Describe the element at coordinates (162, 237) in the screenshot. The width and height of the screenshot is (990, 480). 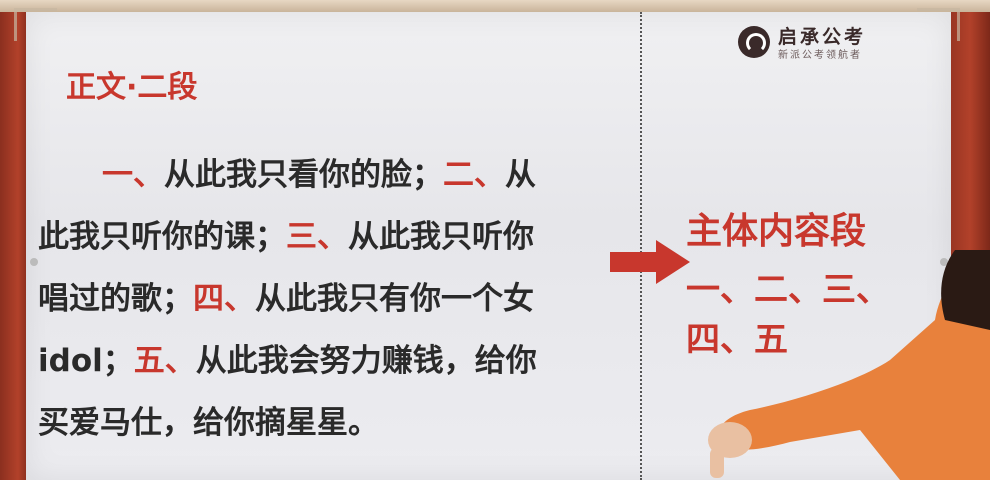
I see `paragraph-fragment: 此我只听你的课；` at that location.